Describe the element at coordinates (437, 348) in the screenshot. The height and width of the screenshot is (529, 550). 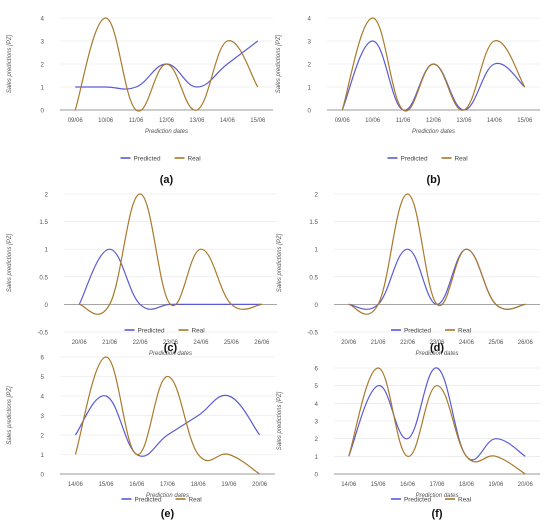
I see `panel-label: (d)` at that location.